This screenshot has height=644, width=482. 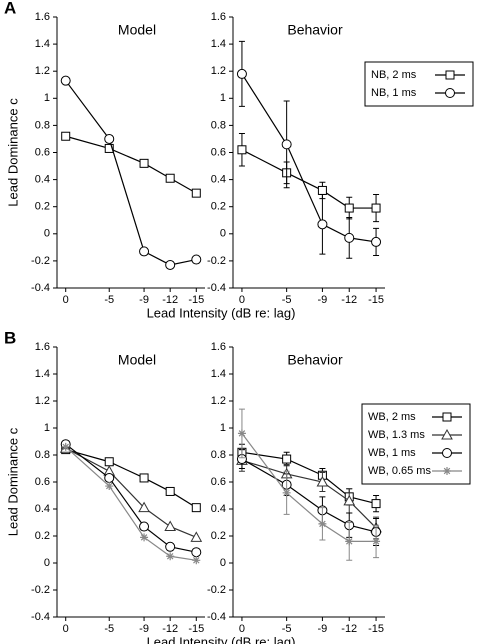 I want to click on legend-label: NB, 2 ms, so click(x=394, y=75).